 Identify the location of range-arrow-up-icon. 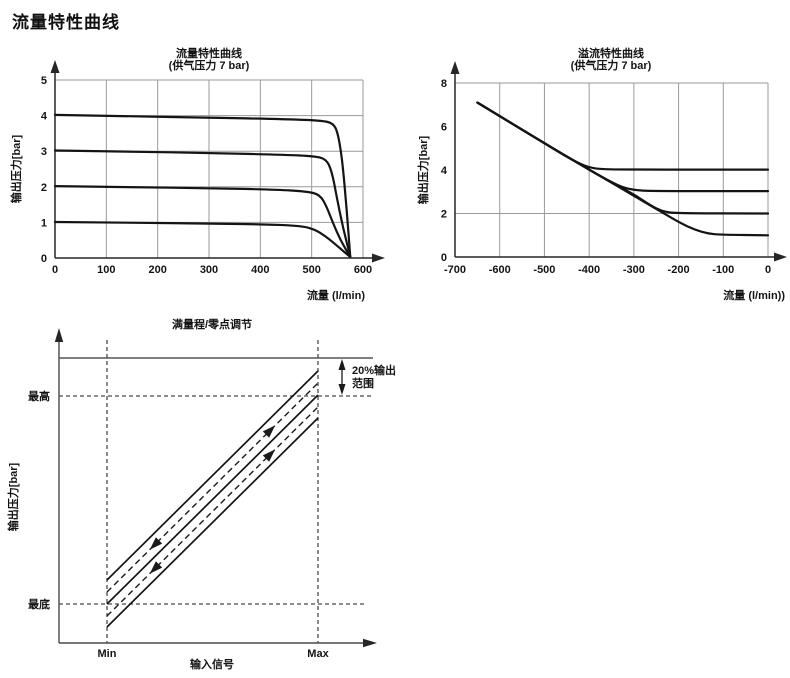
(342, 364).